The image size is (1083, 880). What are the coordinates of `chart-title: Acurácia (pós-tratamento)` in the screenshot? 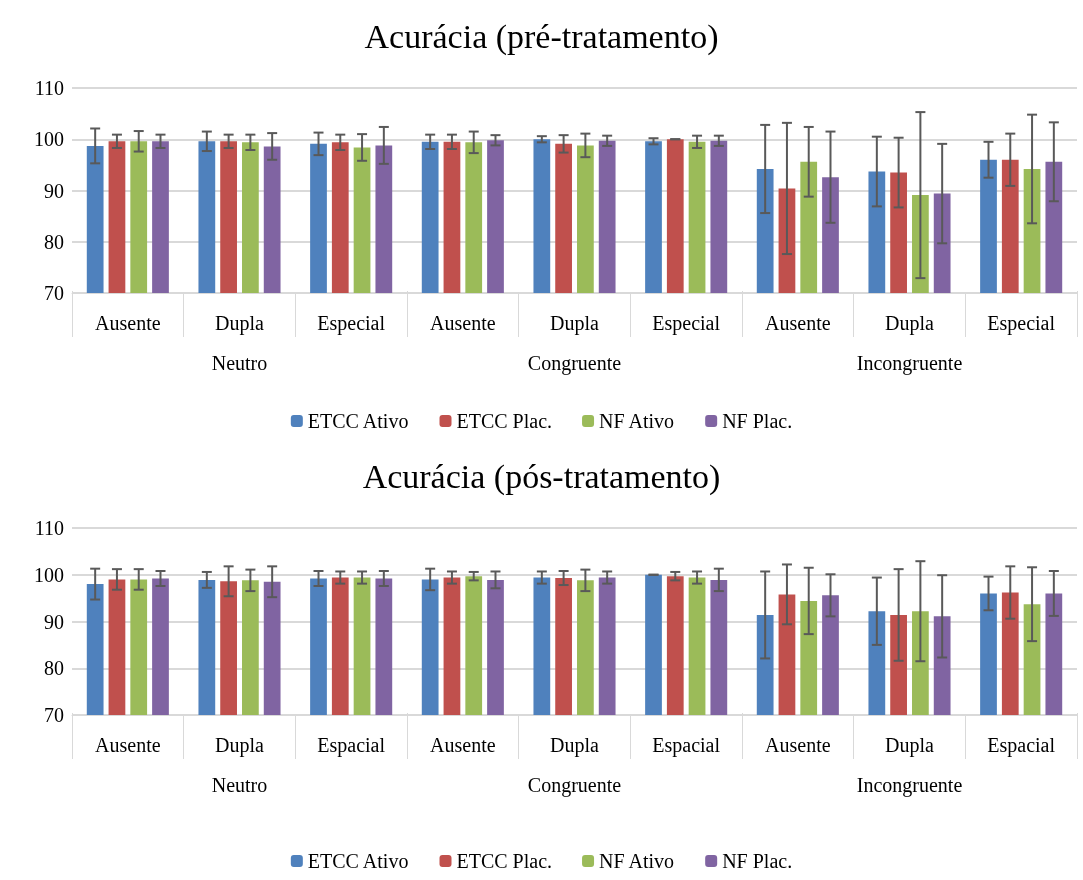 It's located at (541, 476).